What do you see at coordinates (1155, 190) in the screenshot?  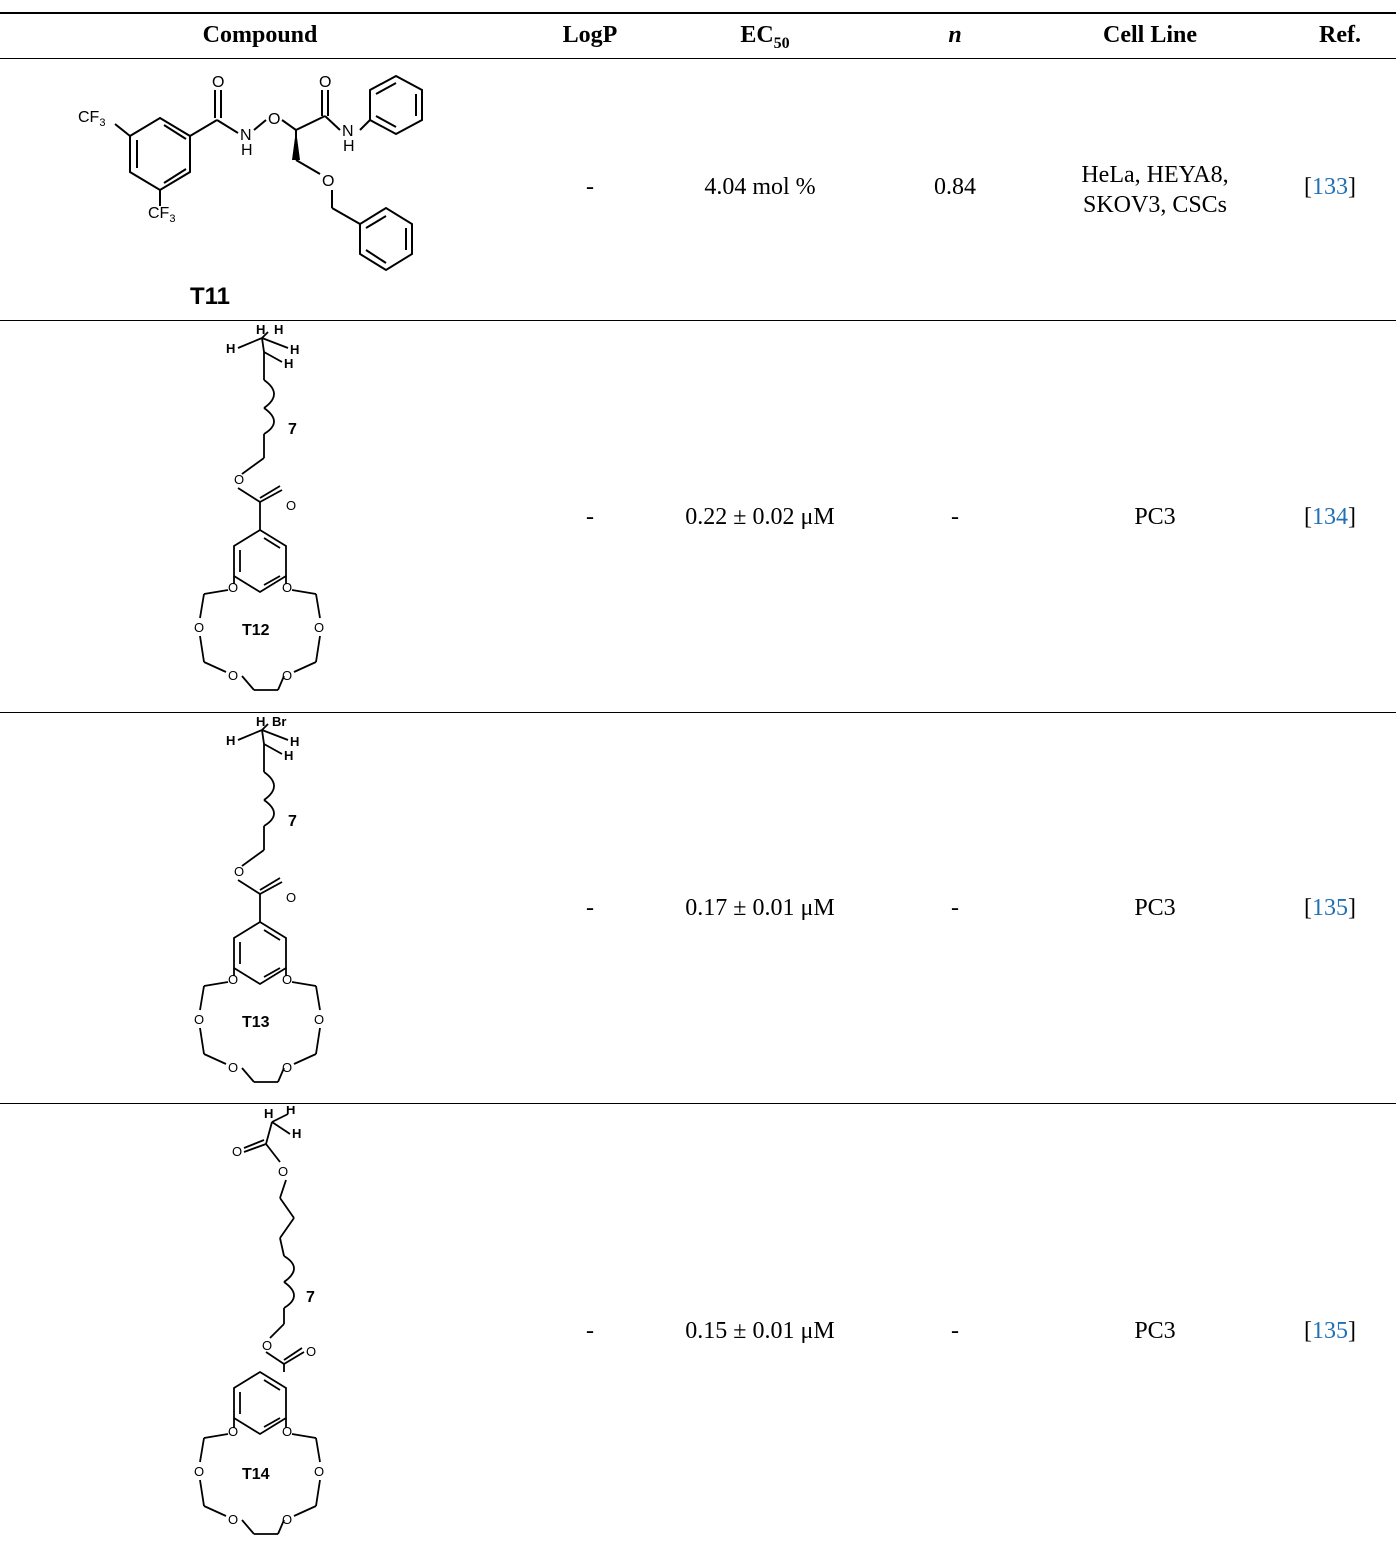 I see `cell-line-value: HeLa, HEYA8, SKOV3, CSCs` at bounding box center [1155, 190].